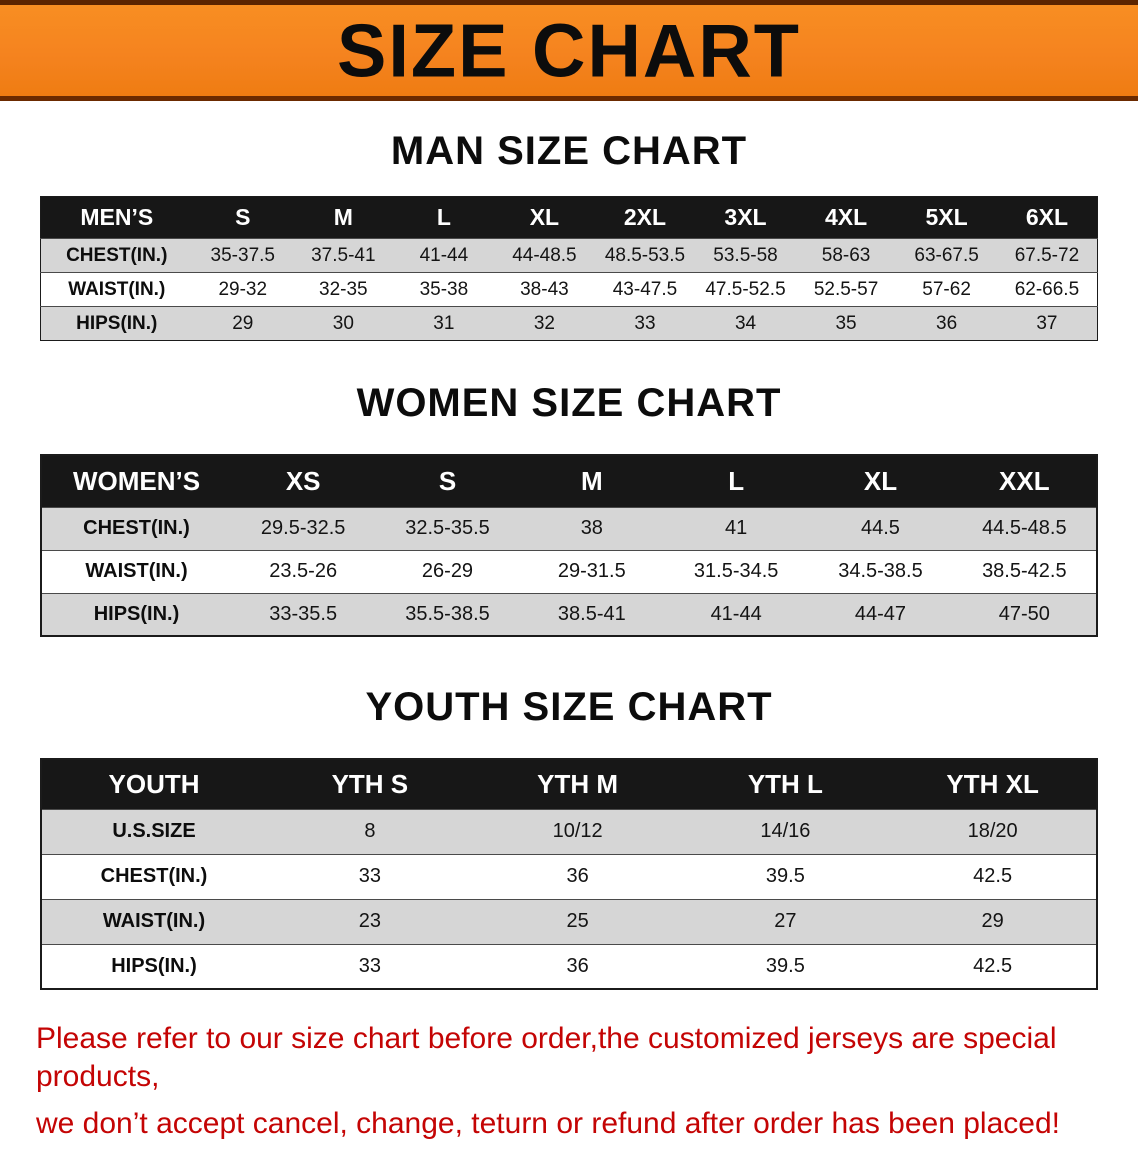  What do you see at coordinates (569, 921) in the screenshot?
I see `measurement-row: WAIST(IN.) 23 25 27 29` at bounding box center [569, 921].